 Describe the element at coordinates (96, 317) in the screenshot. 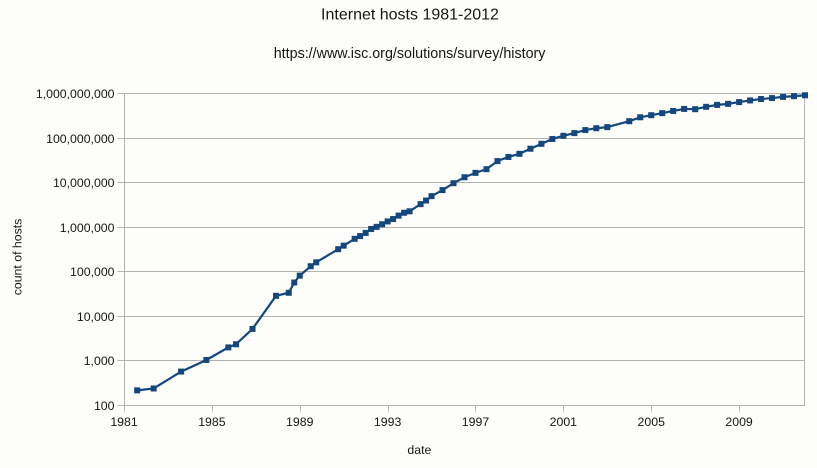

I see `svg-text: 10,000` at that location.